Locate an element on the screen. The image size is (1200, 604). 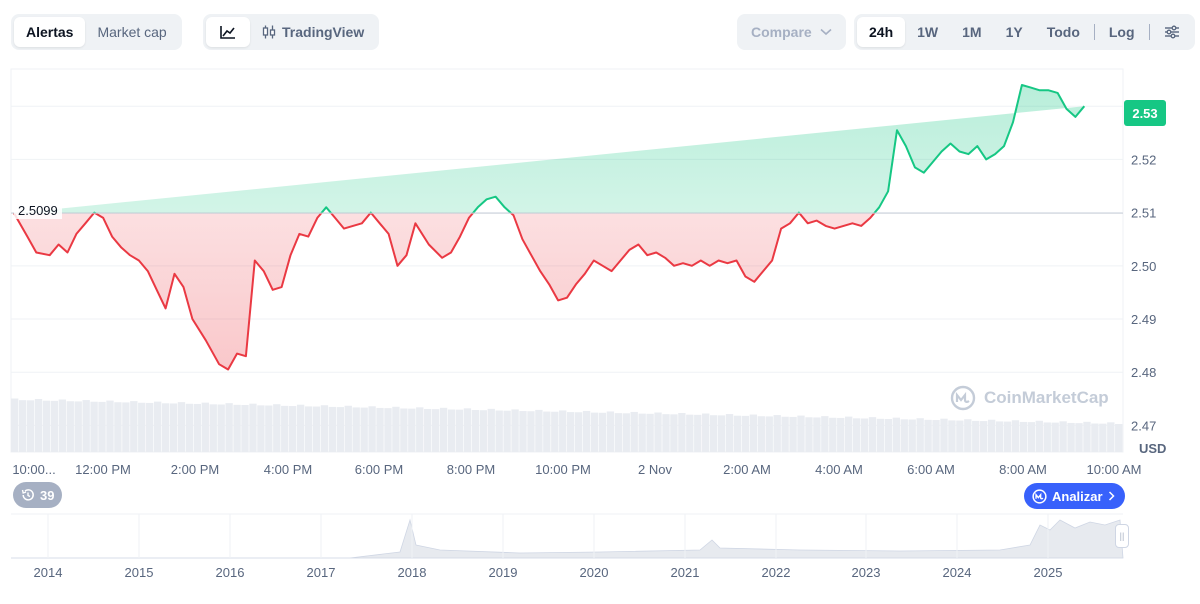
range-1y-button: 1Y is located at coordinates (1014, 32).